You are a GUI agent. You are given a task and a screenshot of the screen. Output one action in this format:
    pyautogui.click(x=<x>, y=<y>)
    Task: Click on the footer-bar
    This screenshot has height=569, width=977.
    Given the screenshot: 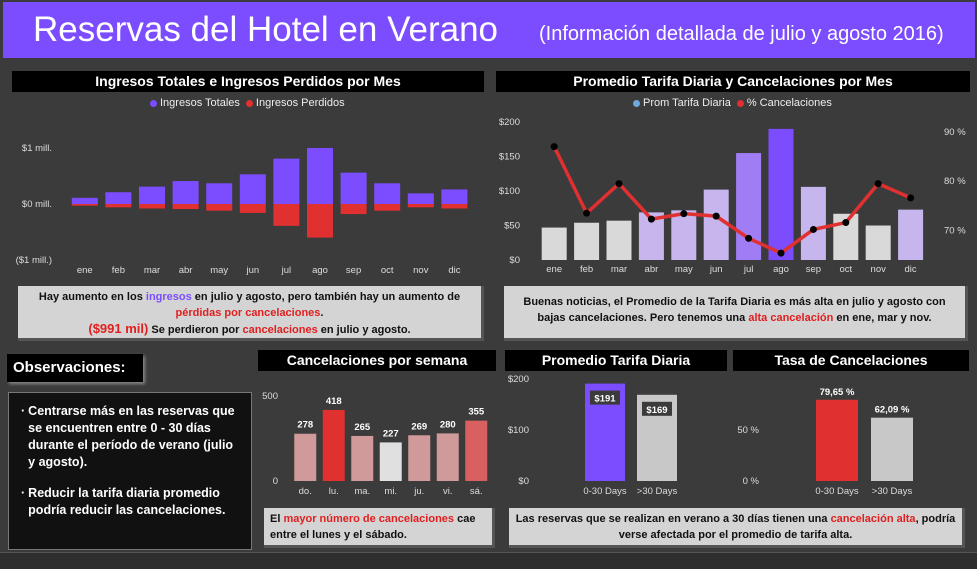 What is the action you would take?
    pyautogui.click(x=488, y=560)
    